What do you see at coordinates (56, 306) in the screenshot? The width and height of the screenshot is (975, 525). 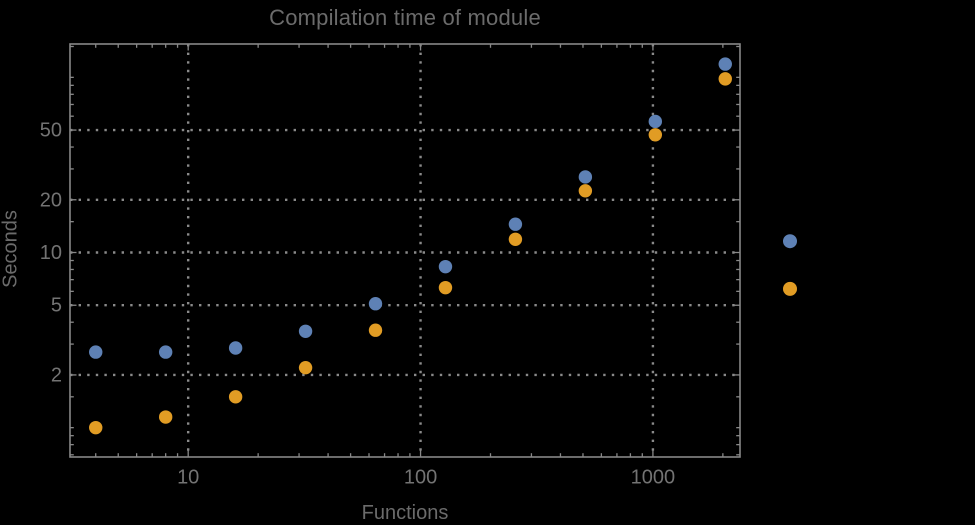 I see `y-tick-label-5: 5` at bounding box center [56, 306].